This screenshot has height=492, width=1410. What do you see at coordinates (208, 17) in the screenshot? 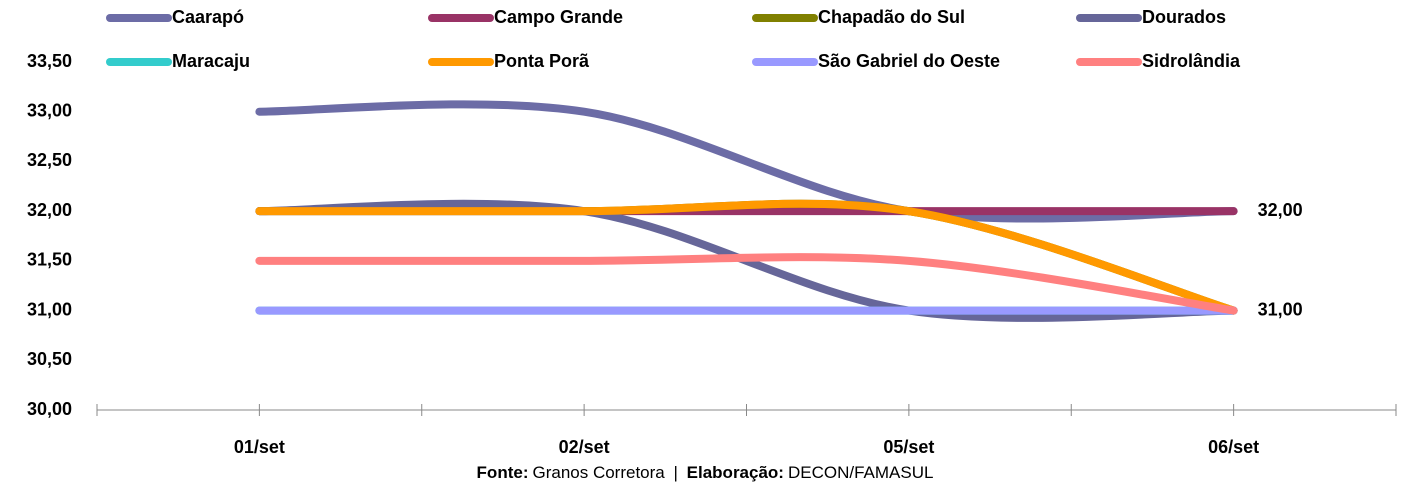
I see `legend-label: Caarapó` at bounding box center [208, 17].